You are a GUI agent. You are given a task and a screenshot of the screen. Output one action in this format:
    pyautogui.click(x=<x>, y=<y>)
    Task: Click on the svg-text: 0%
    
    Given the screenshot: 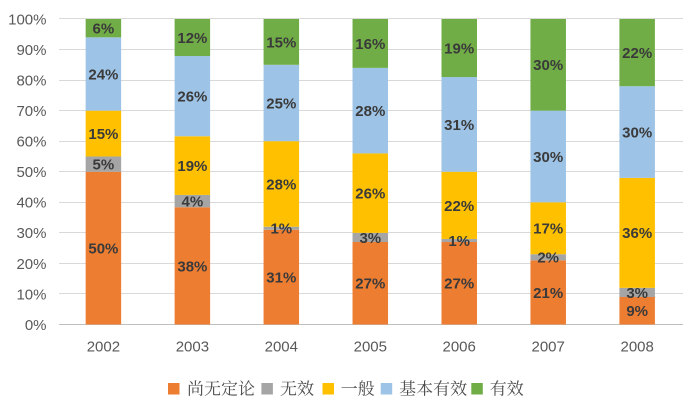 What is the action you would take?
    pyautogui.click(x=36, y=325)
    